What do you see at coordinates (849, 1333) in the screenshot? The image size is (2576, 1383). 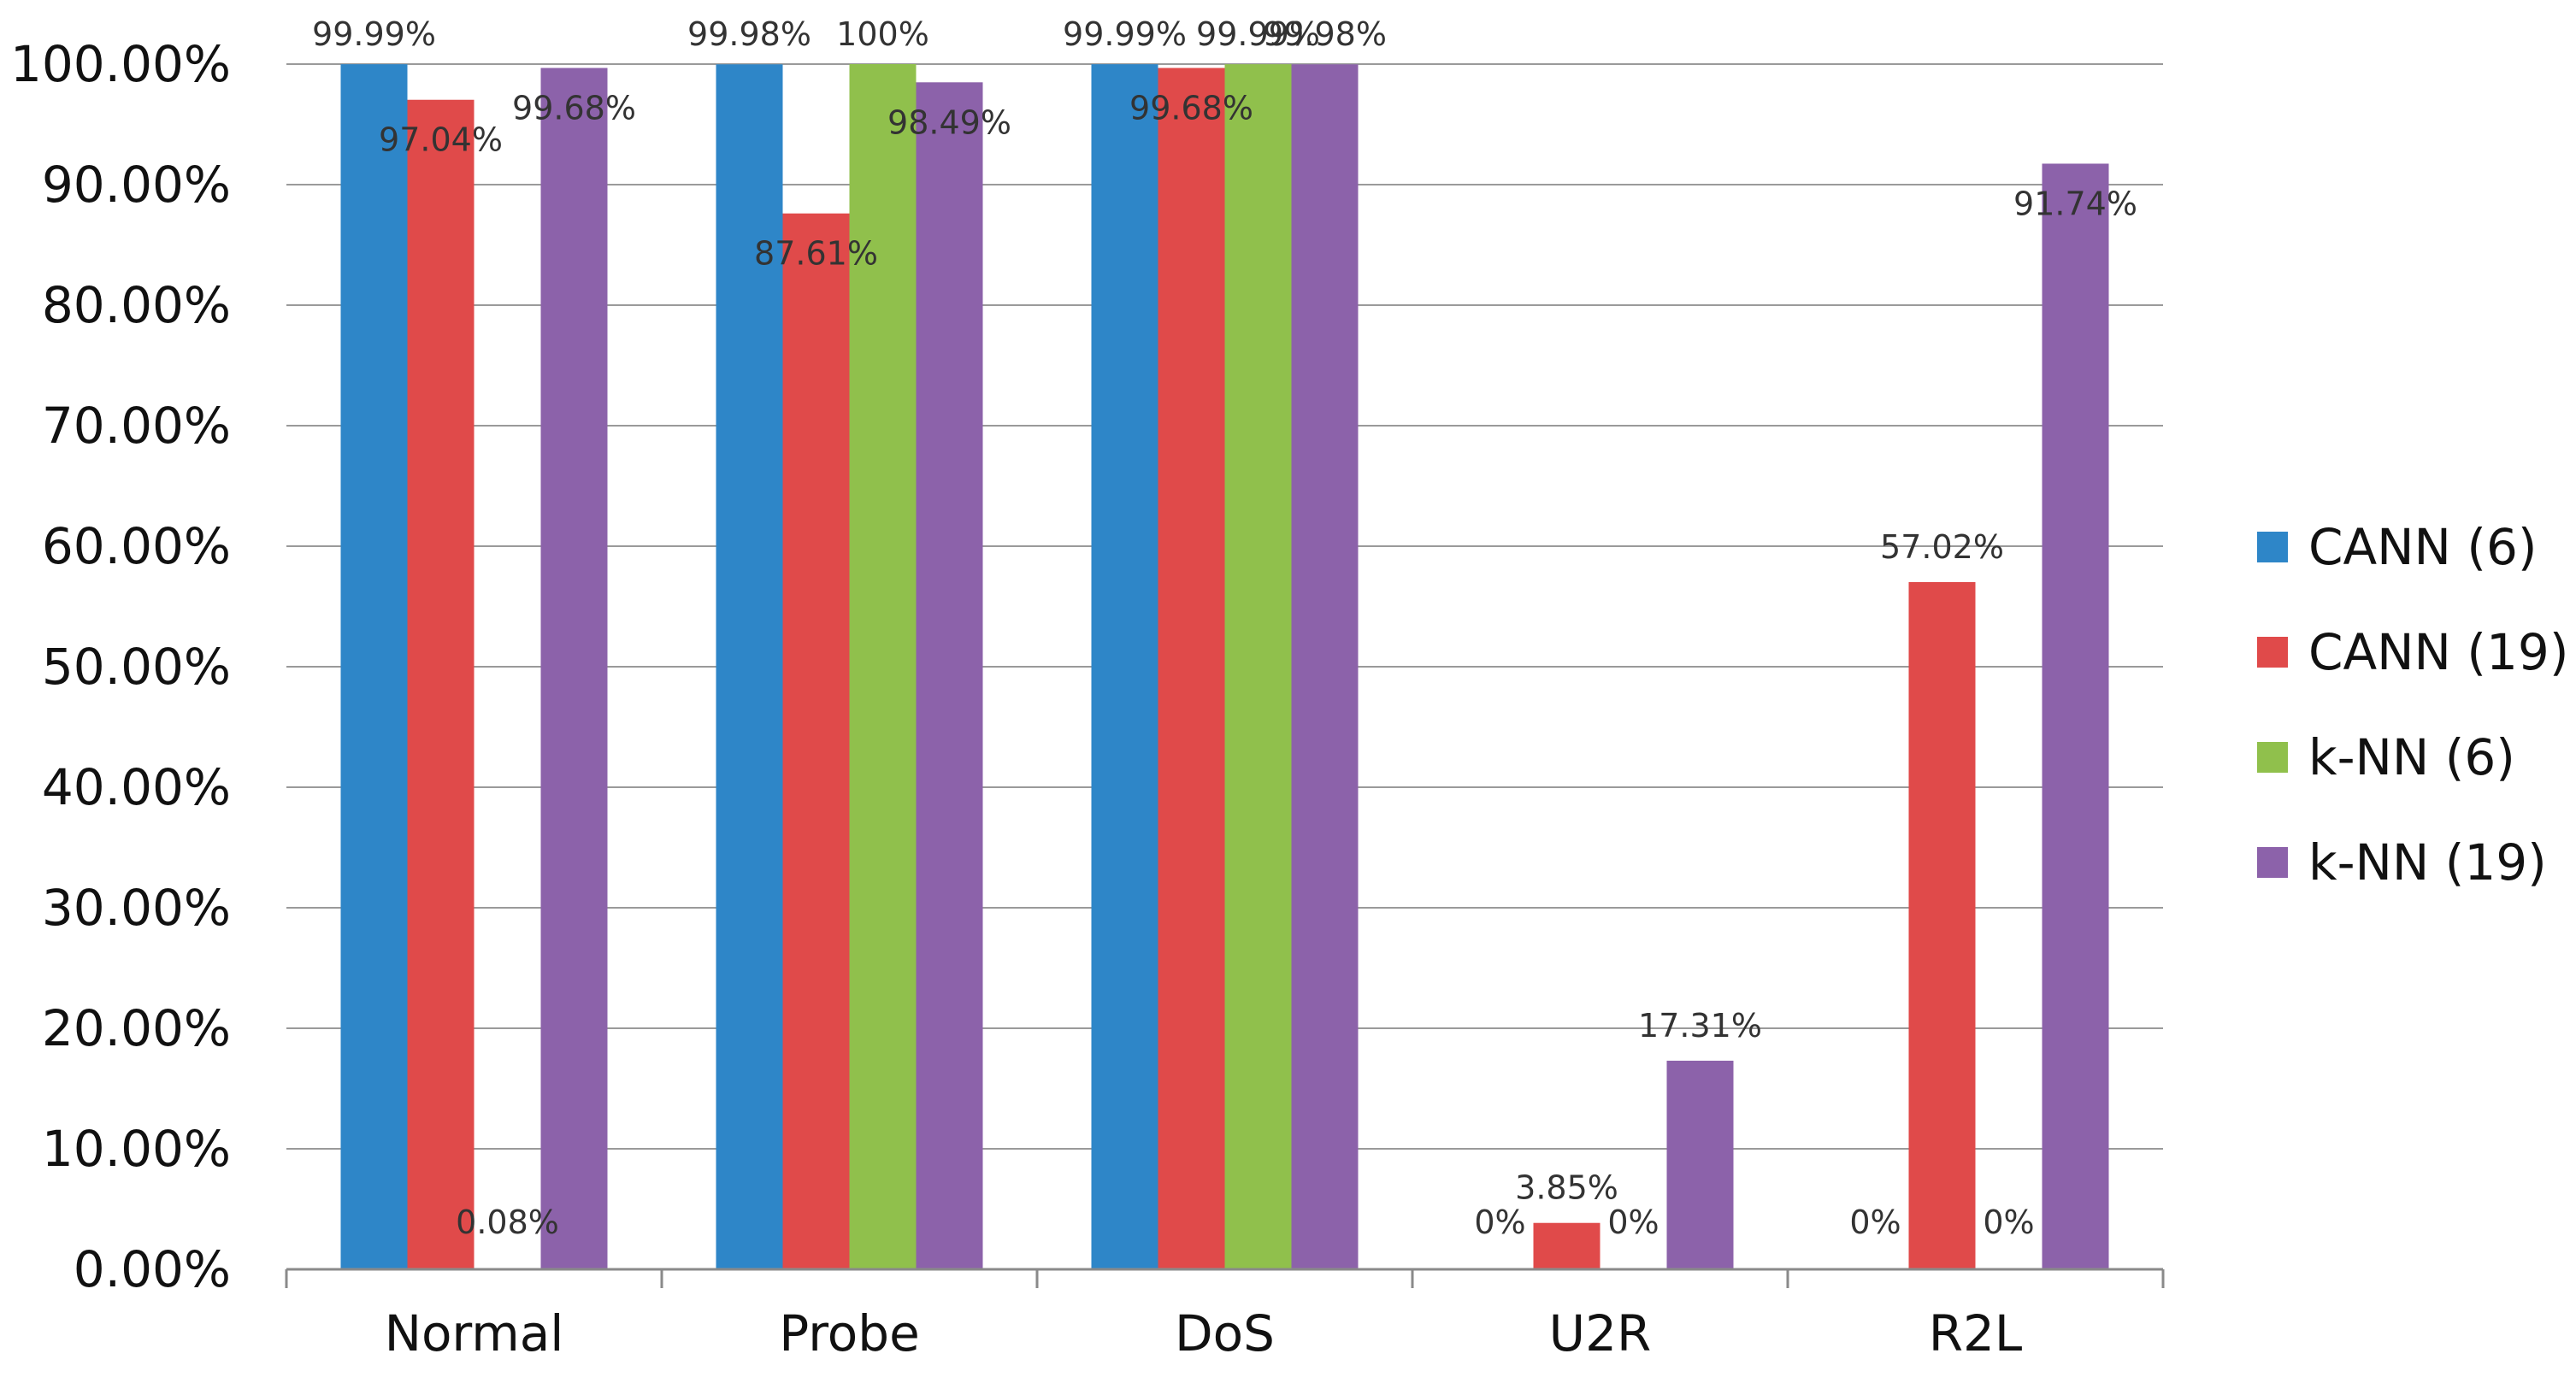 I see `category-label: Probe` at bounding box center [849, 1333].